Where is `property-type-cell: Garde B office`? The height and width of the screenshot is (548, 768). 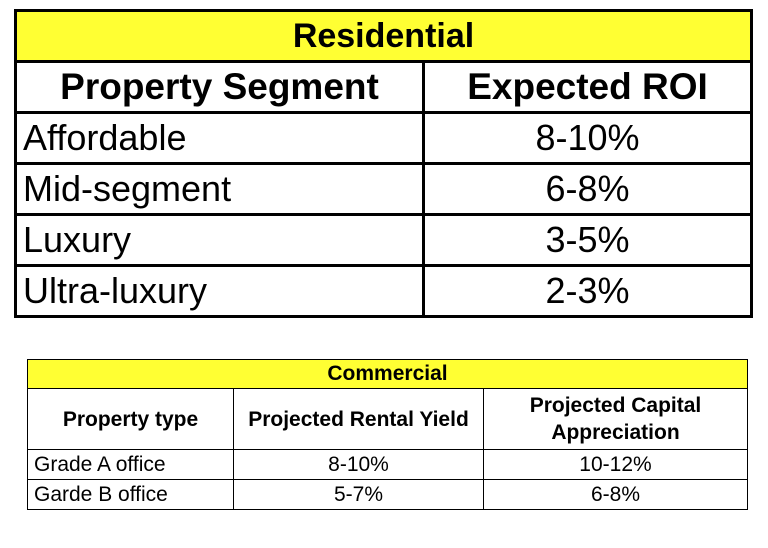
property-type-cell: Garde B office is located at coordinates (130, 494).